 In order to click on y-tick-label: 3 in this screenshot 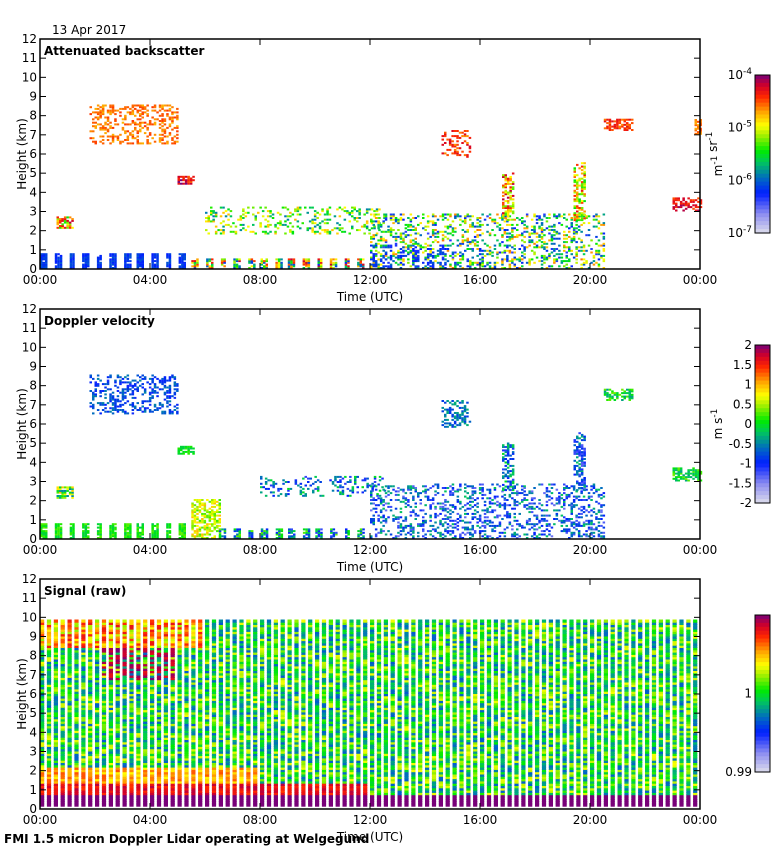, I will do `click(33, 482)`.